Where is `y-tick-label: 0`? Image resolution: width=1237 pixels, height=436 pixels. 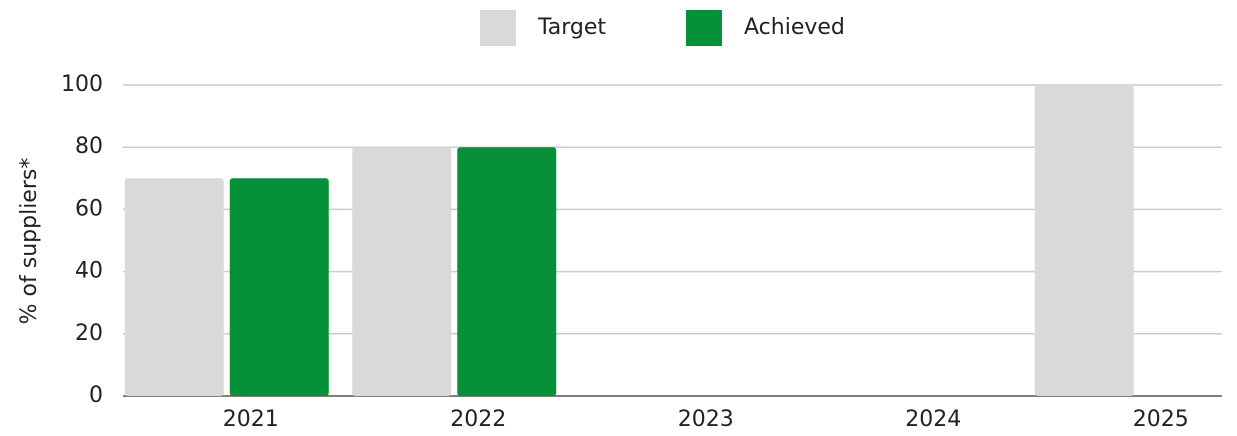
y-tick-label: 0 is located at coordinates (96, 395).